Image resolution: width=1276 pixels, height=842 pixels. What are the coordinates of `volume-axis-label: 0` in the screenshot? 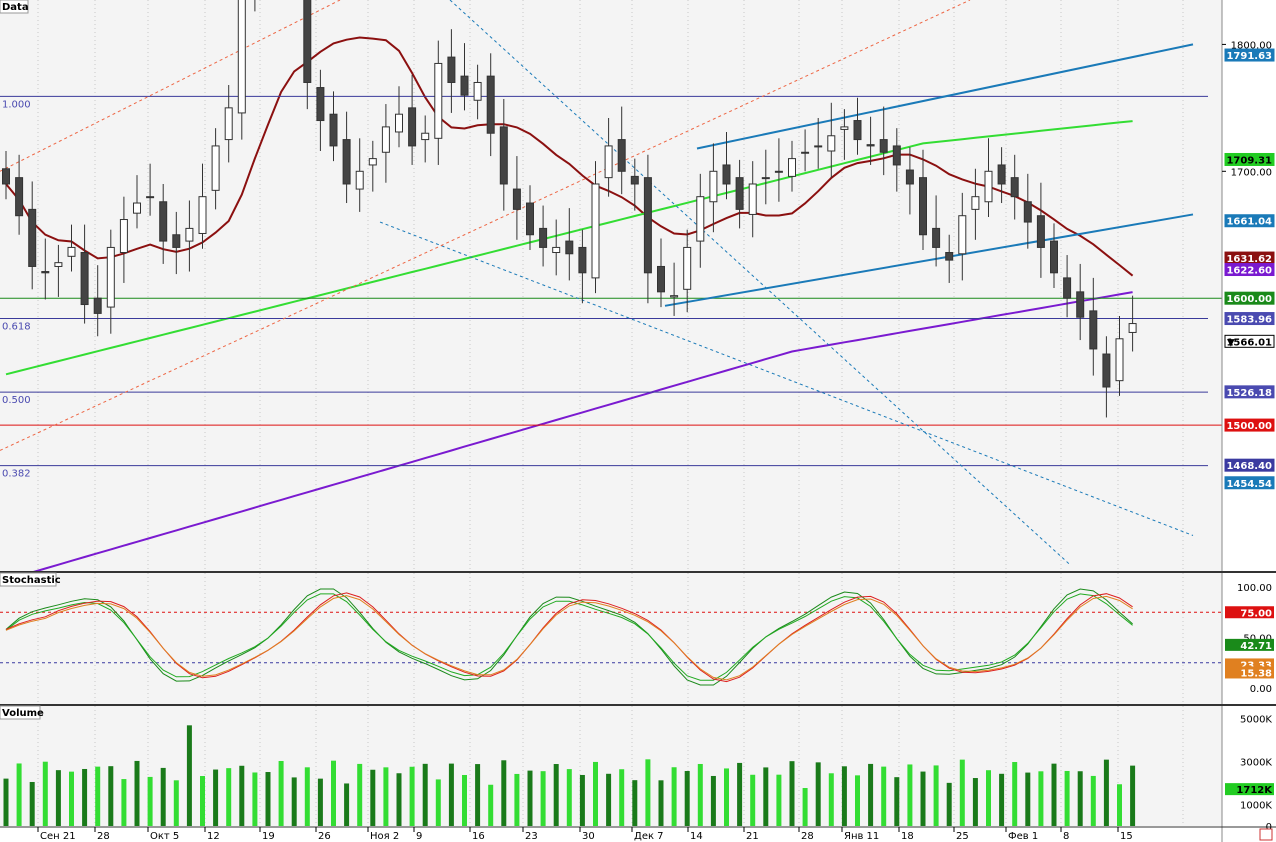 It's located at (1269, 827).